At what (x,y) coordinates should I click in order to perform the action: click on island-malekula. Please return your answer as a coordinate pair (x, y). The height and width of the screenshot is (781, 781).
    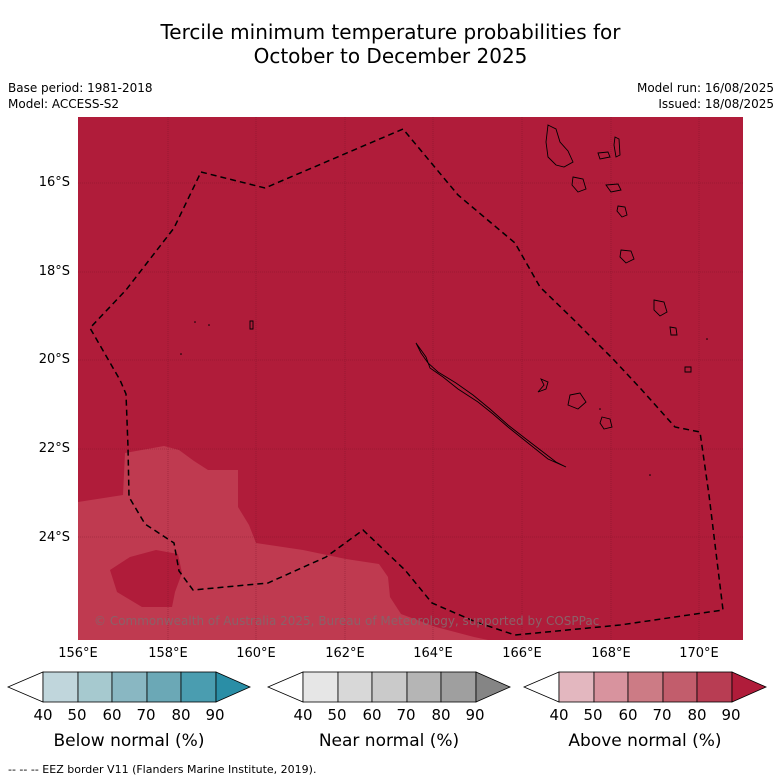
    Looking at the image, I should click on (579, 184).